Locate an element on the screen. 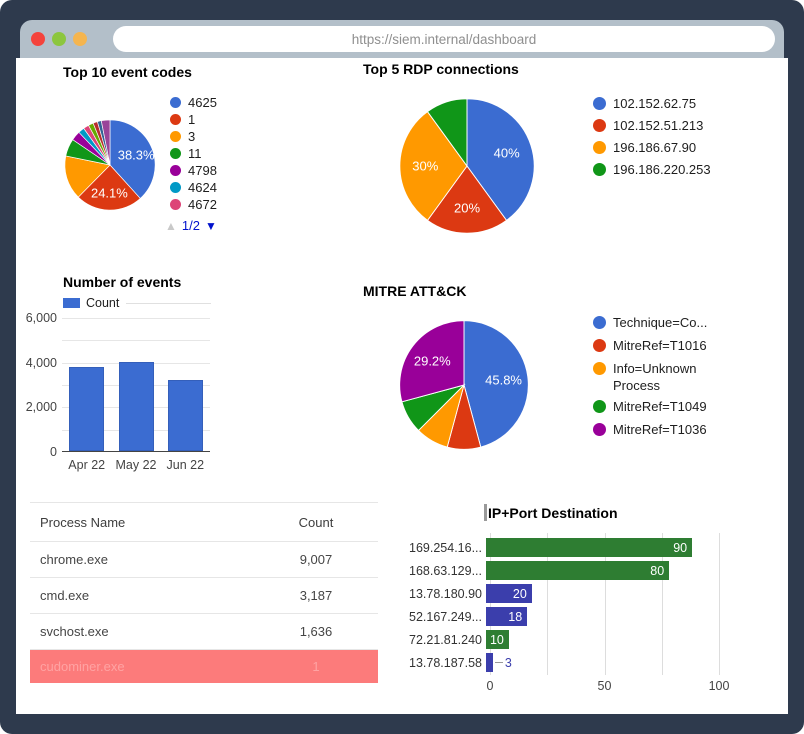  bar-value-label: 3 is located at coordinates (508, 662).